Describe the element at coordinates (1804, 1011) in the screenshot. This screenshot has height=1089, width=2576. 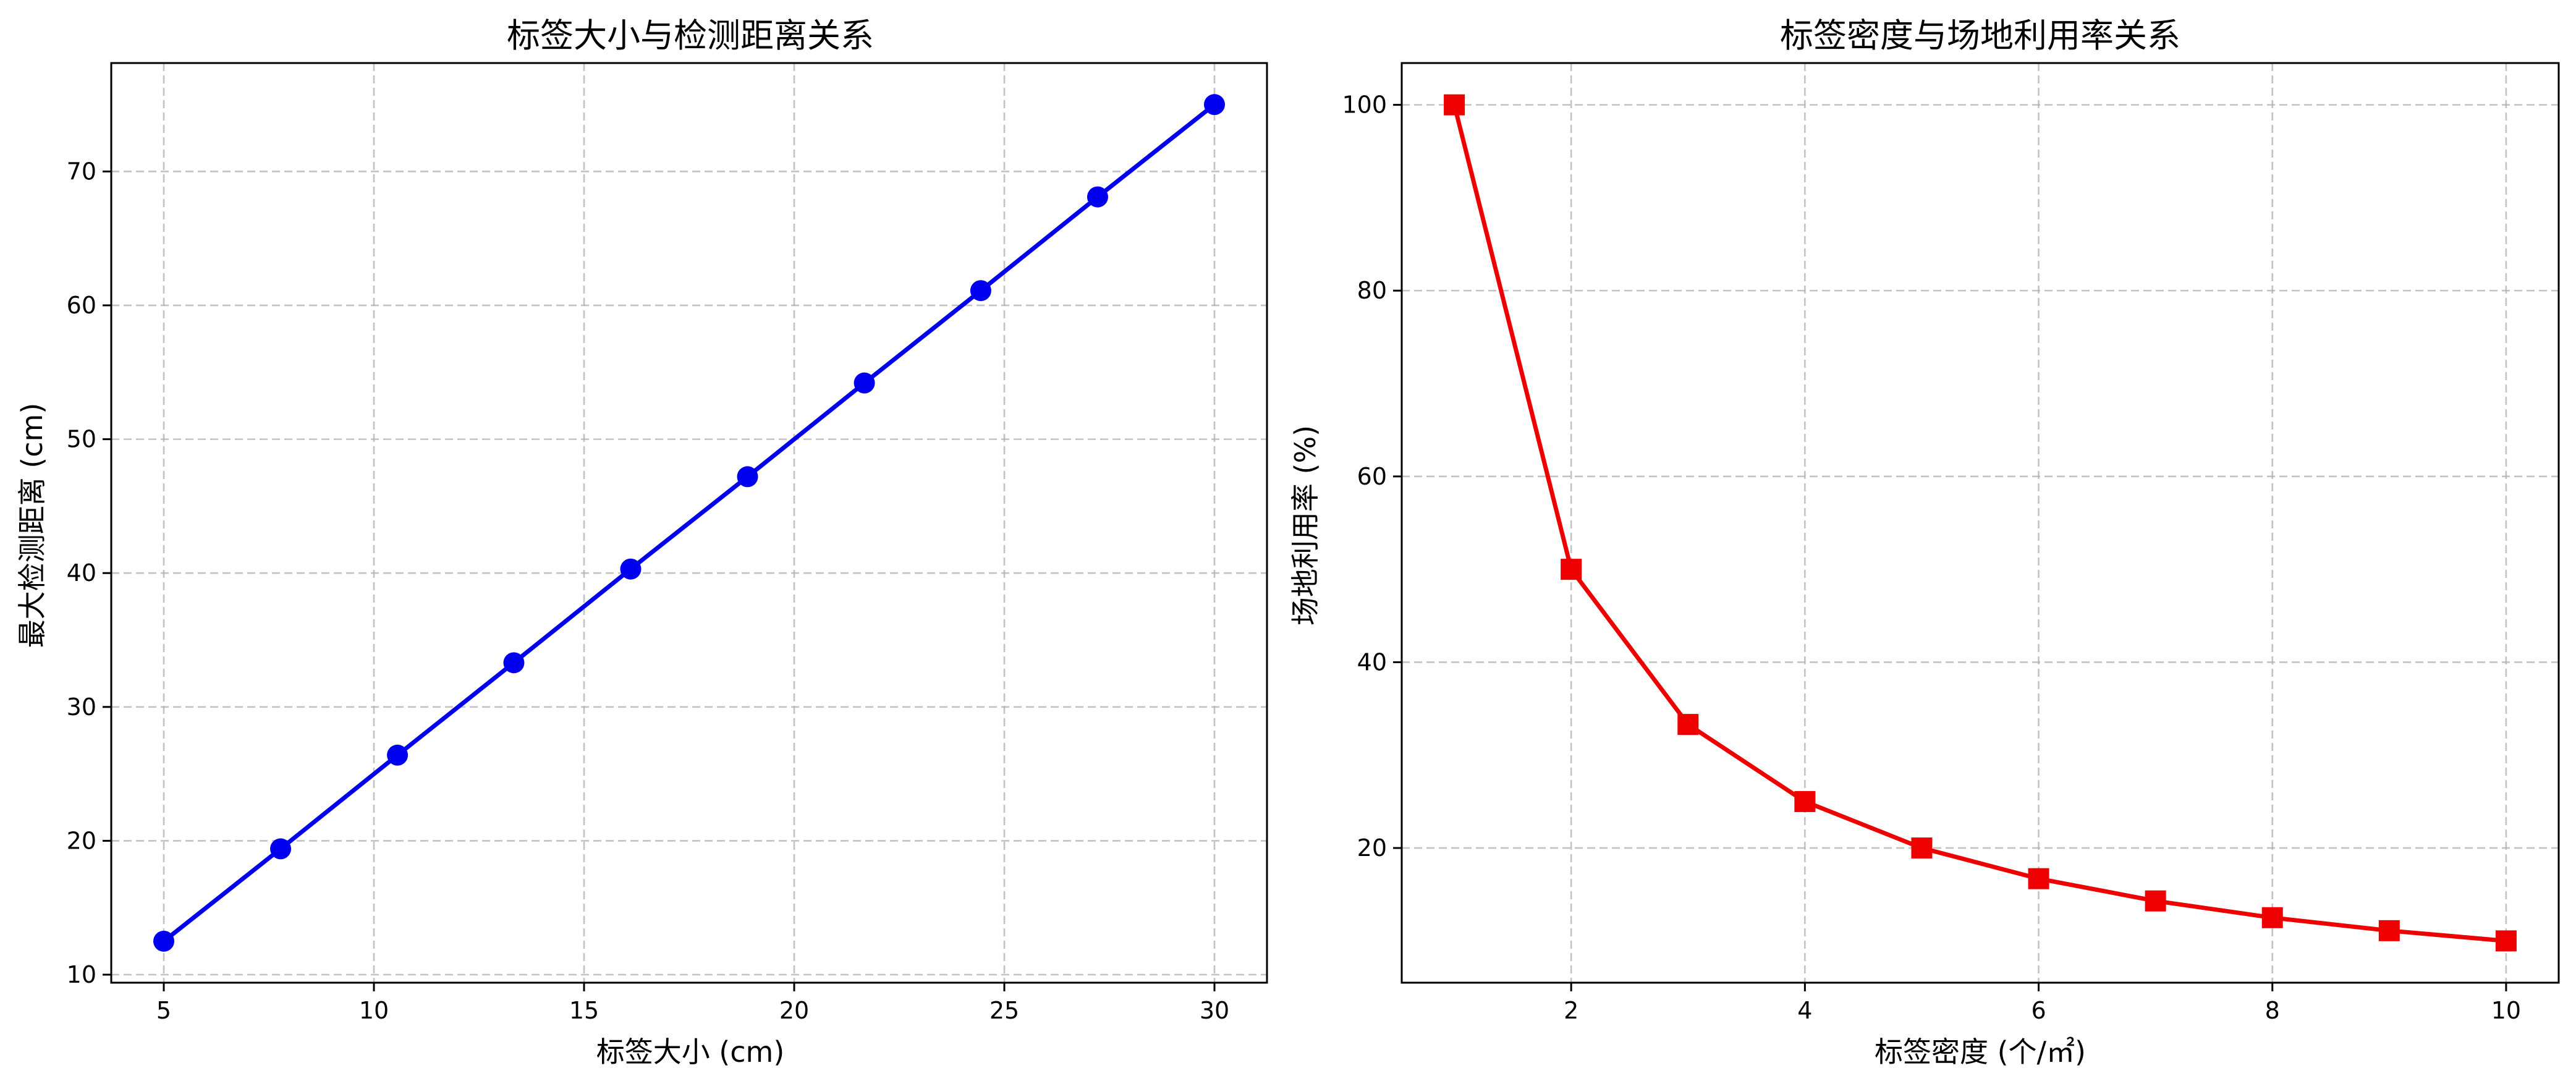
I see `x-tick-label: 4` at that location.